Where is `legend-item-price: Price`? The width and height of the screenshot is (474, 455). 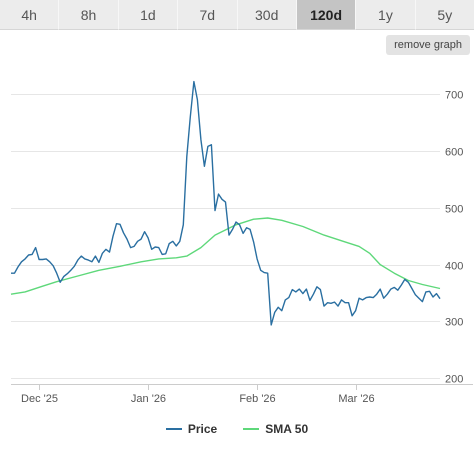 legend-item-price: Price is located at coordinates (191, 429).